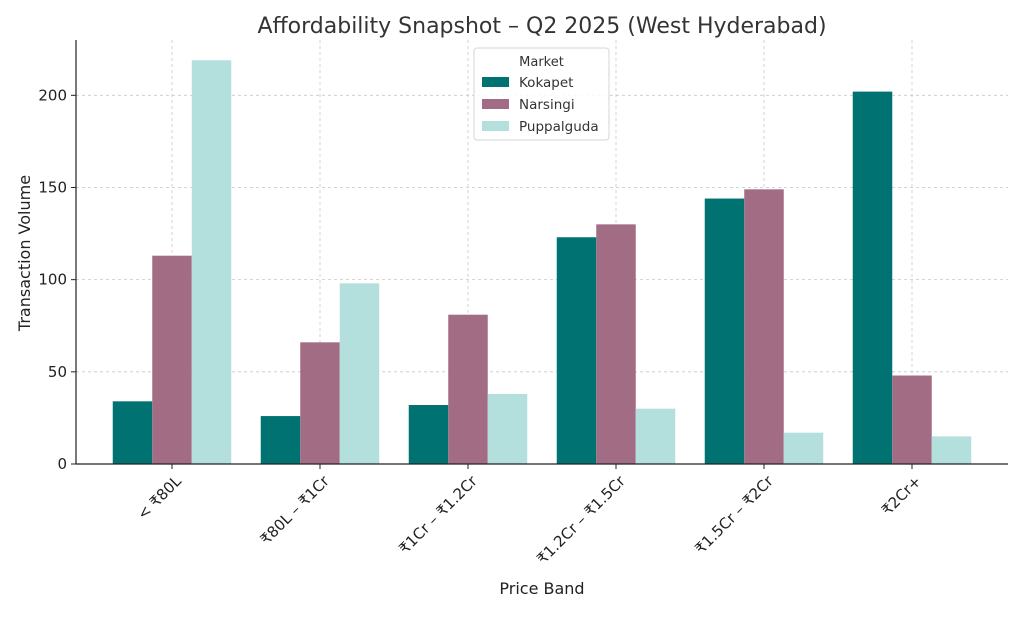 The image size is (1024, 618). I want to click on x-tick-label: ₹1.5Cr – ₹2Cr, so click(734, 515).